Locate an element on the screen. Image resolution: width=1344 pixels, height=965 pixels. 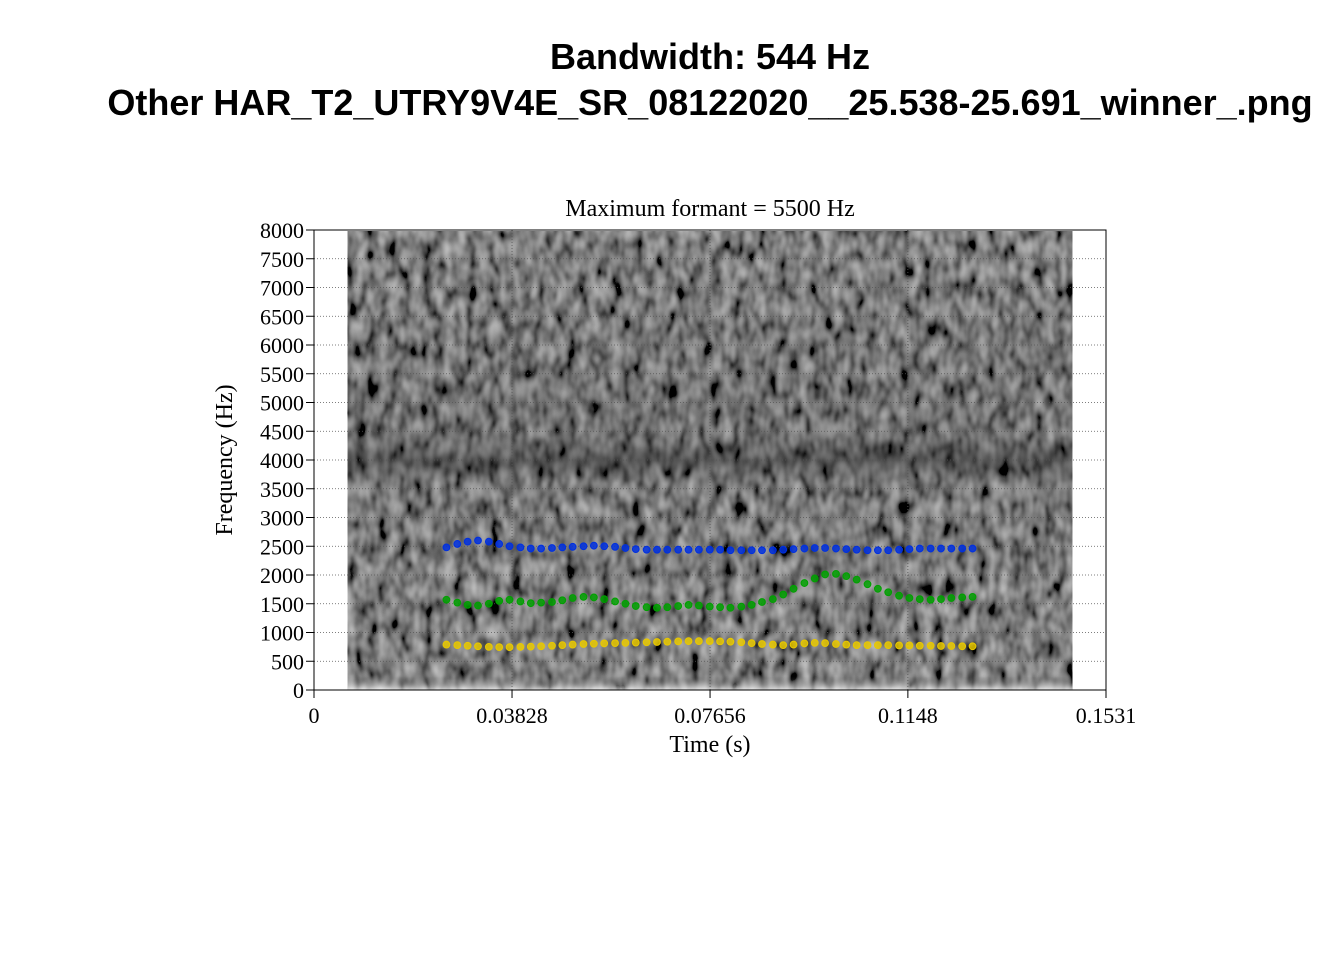
x-tick-label: 0.07656 is located at coordinates (710, 715).